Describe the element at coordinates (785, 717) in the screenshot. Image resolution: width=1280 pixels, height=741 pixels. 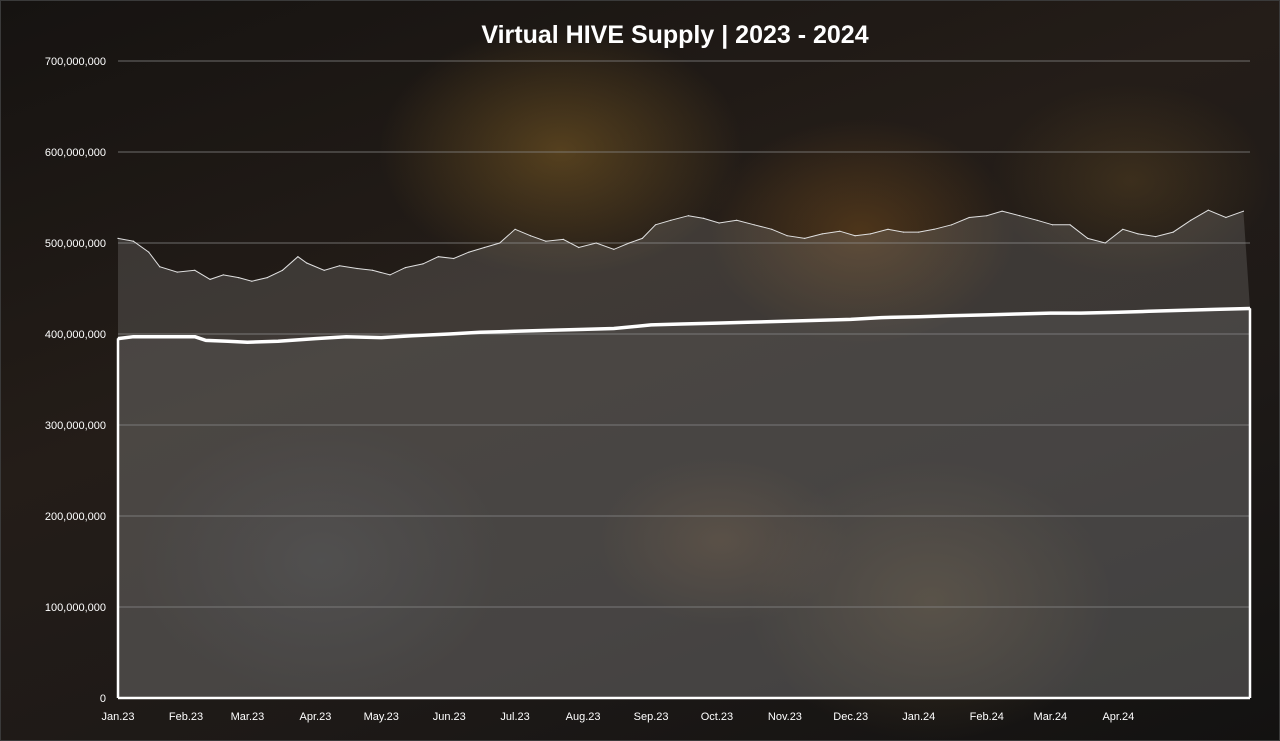
I see `x-tick-label: Nov.23` at that location.